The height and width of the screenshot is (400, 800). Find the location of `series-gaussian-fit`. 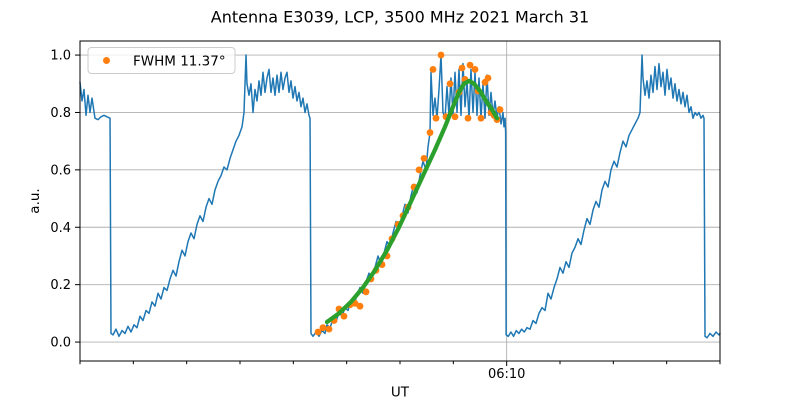

series-gaussian-fit is located at coordinates (412, 201).